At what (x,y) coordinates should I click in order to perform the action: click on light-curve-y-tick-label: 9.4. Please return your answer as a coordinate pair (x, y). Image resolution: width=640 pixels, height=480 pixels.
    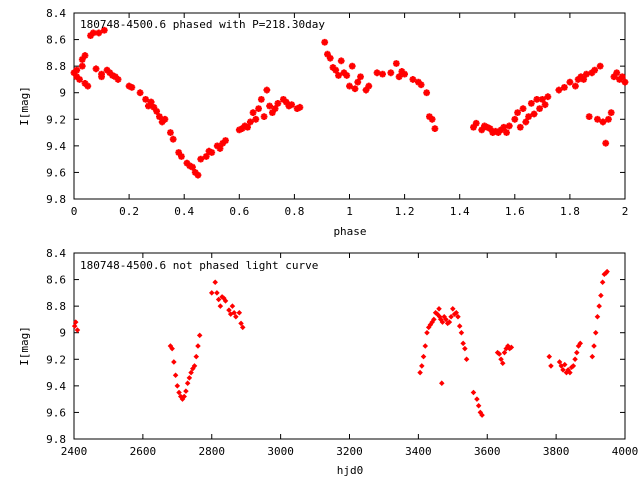
    Looking at the image, I should click on (56, 386).